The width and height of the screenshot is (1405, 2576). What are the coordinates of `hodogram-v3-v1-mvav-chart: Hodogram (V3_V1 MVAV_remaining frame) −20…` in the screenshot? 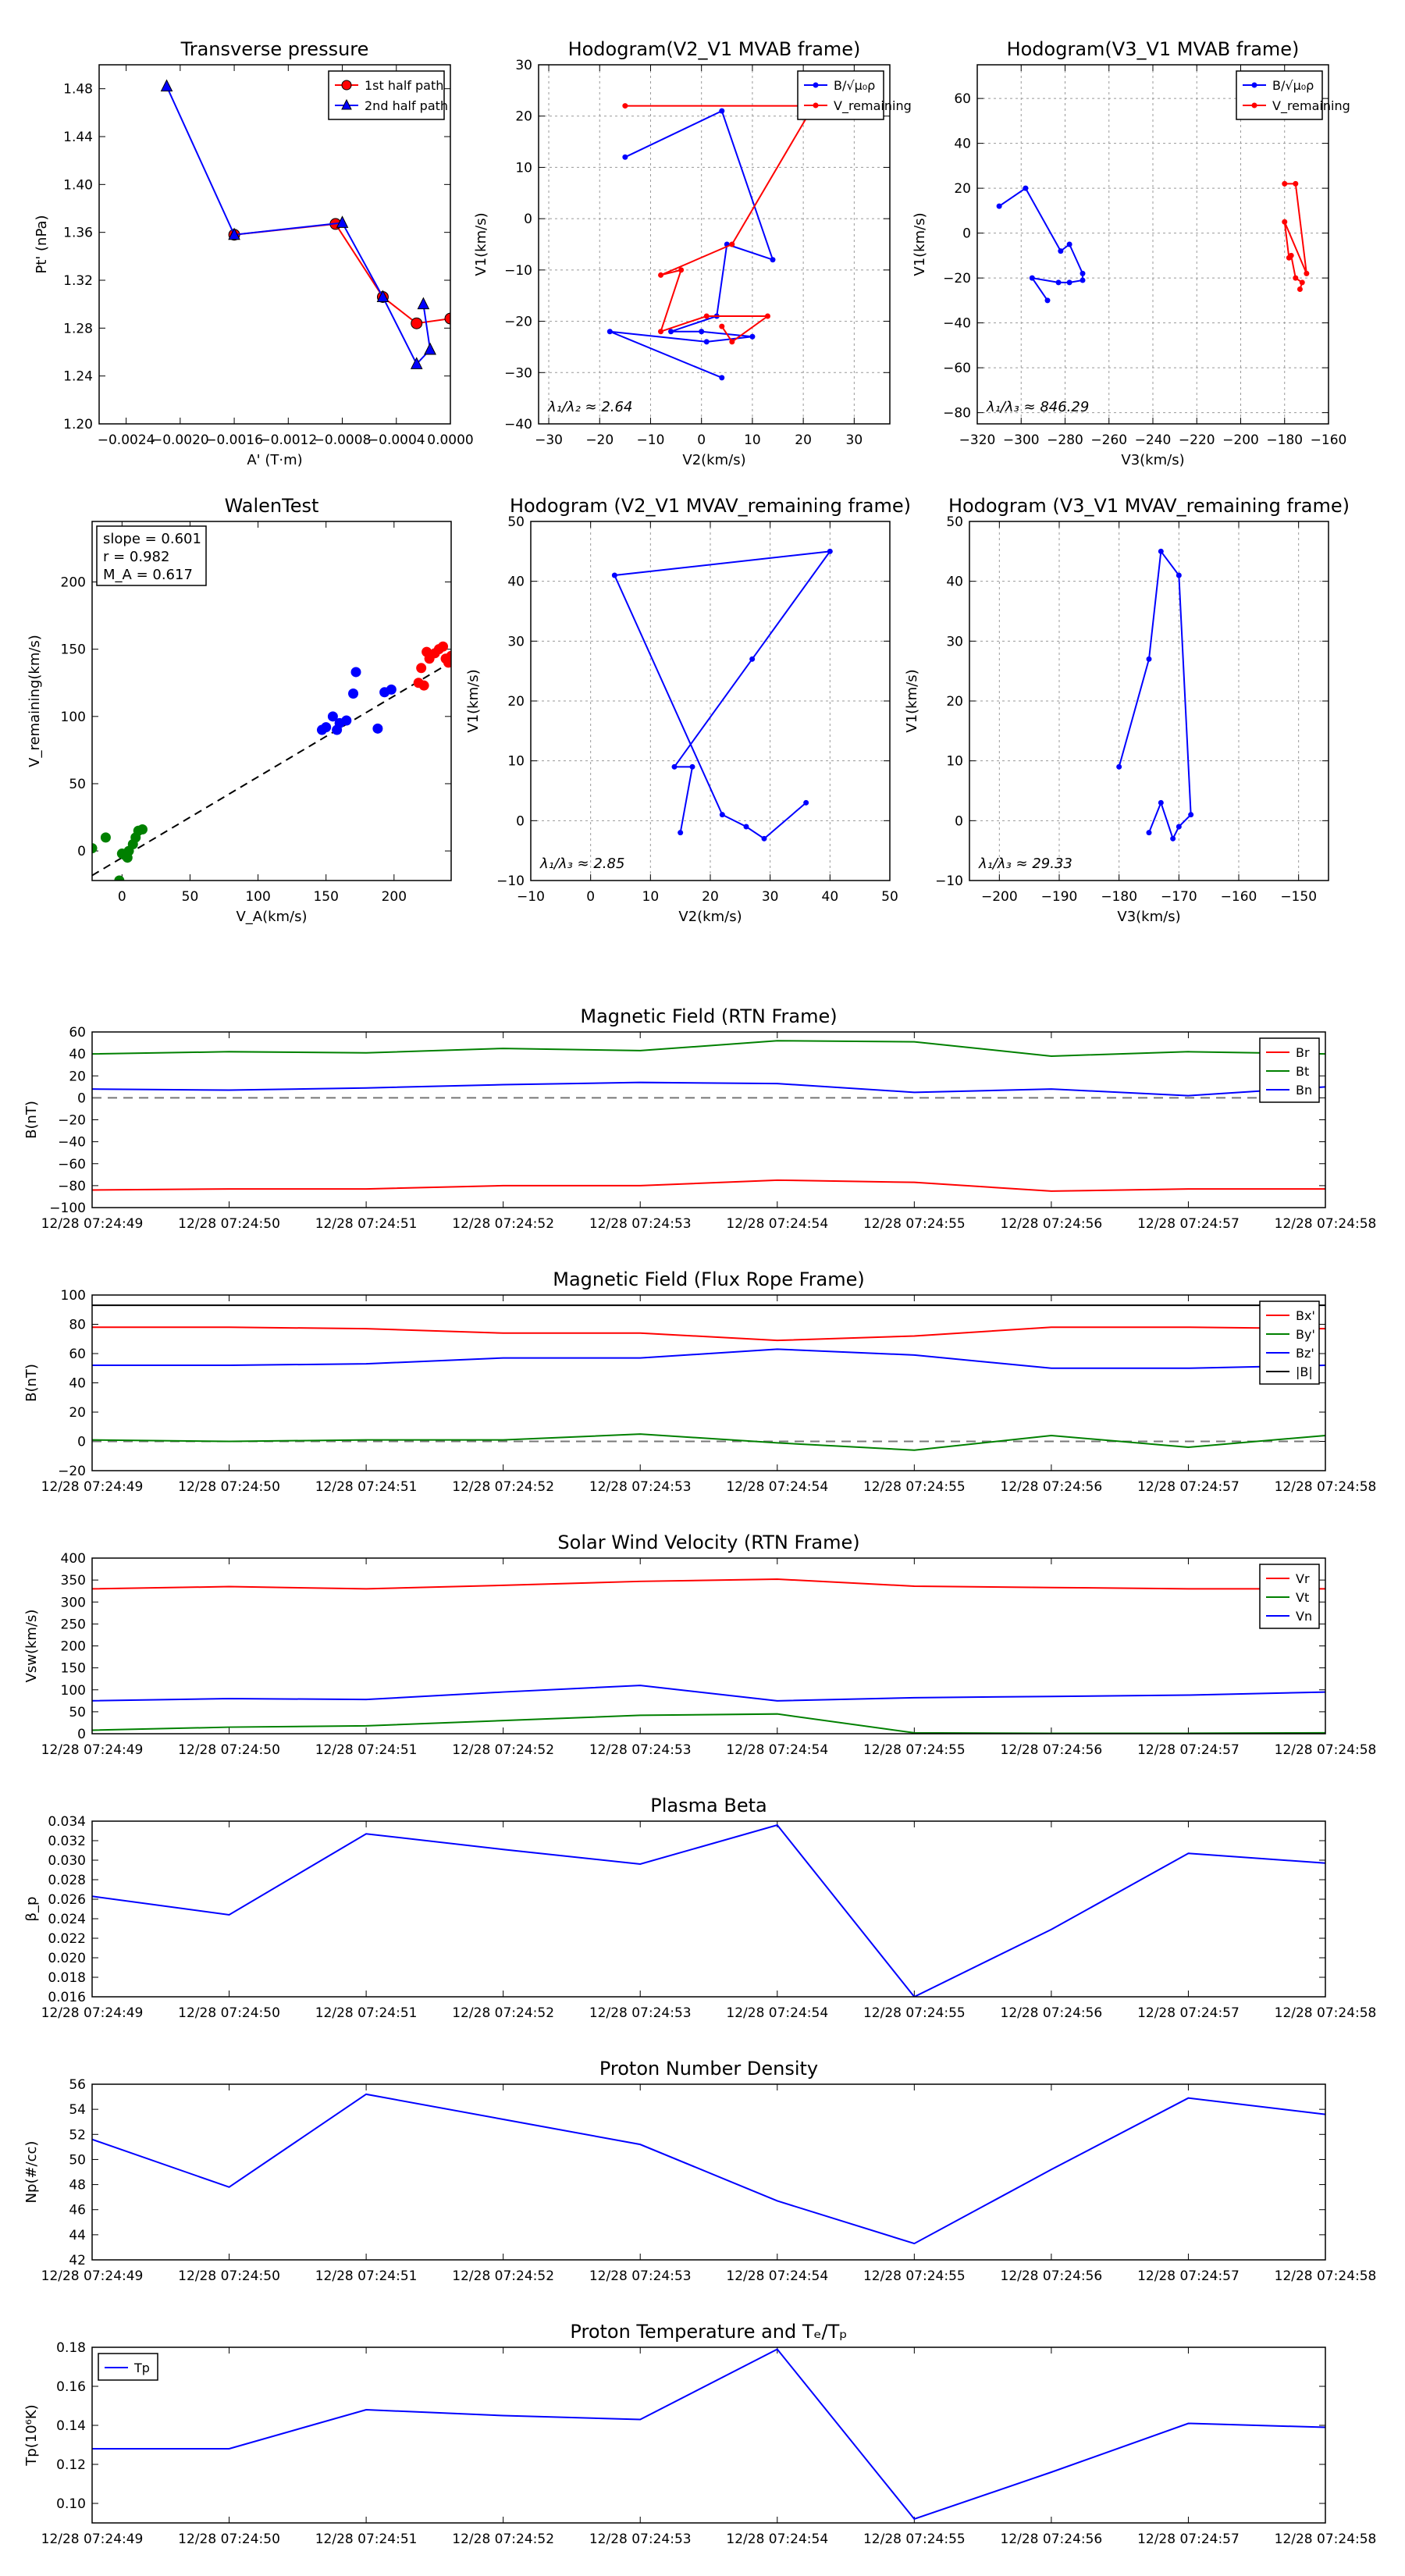 It's located at (1127, 710).